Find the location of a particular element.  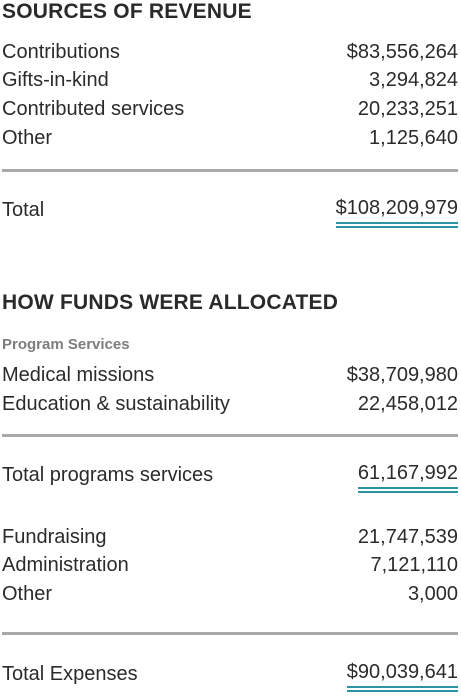

revenue-row-gifts-in-kind: Gifts-in-kind 3,294,824 is located at coordinates (230, 80).